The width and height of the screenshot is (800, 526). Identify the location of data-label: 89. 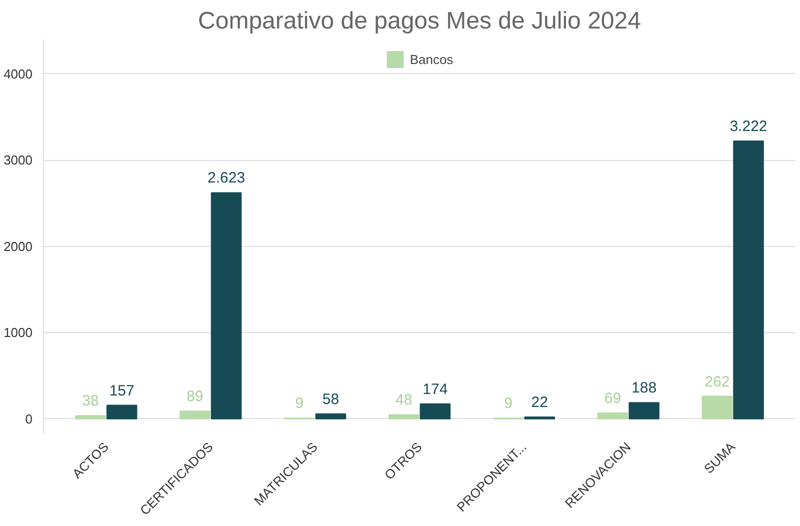
(195, 397).